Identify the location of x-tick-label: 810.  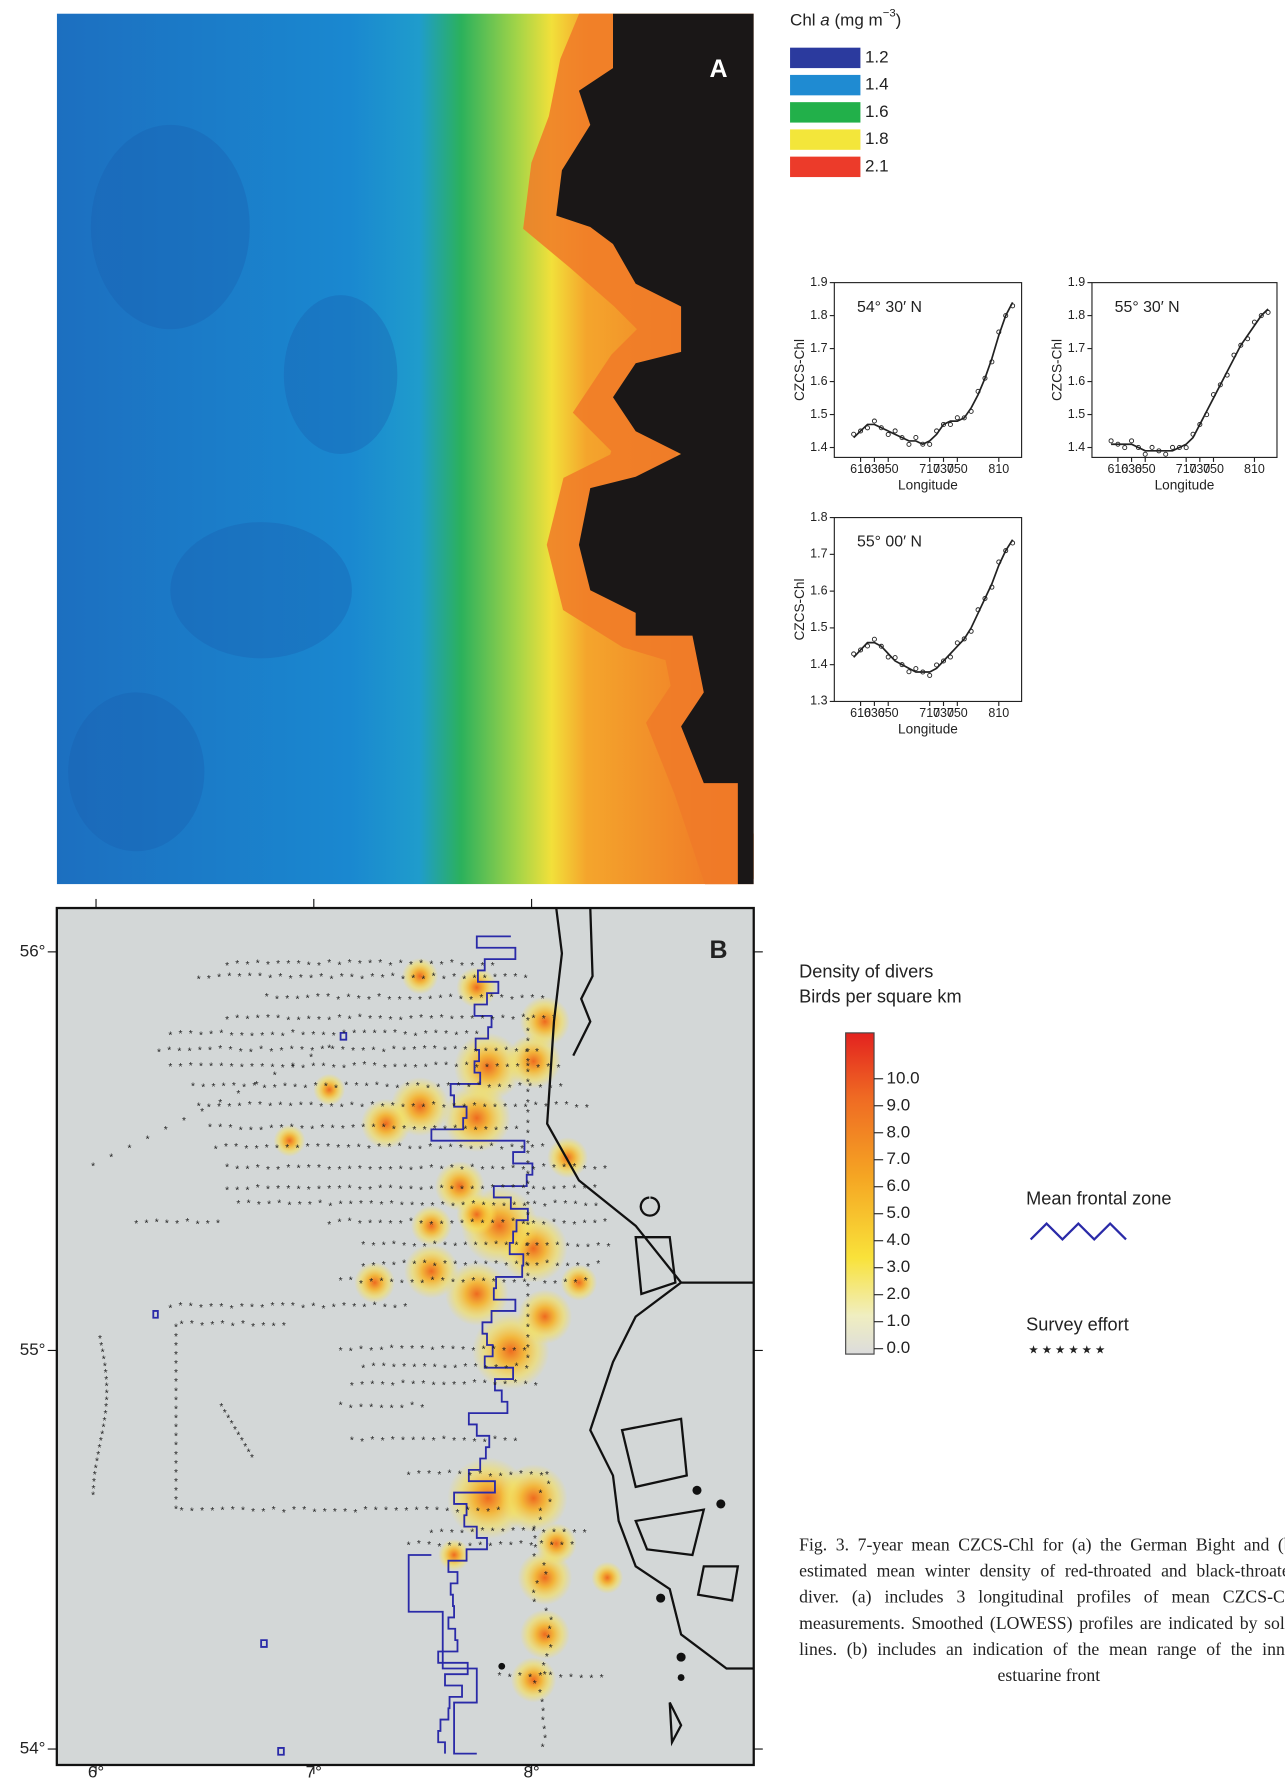
(1254, 469).